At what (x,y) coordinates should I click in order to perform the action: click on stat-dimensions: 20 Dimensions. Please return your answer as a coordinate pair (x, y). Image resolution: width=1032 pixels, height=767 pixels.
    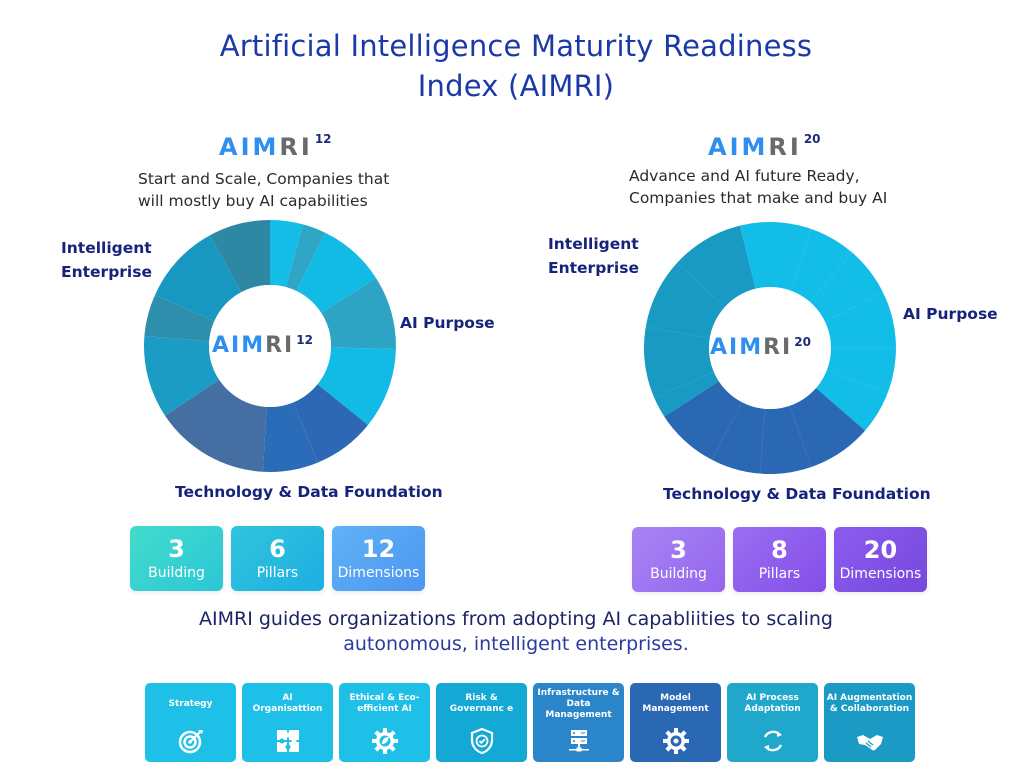
    Looking at the image, I should click on (880, 559).